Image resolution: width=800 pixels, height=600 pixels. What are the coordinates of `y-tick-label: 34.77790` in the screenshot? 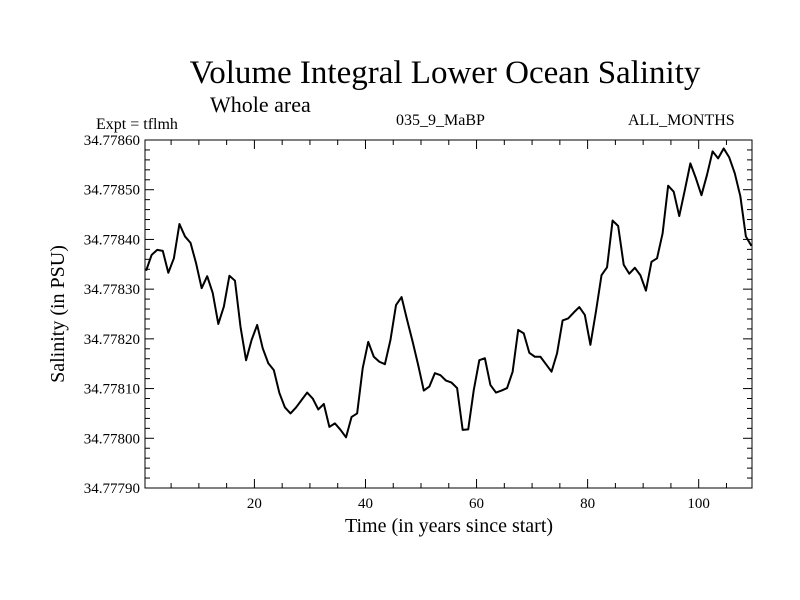 It's located at (112, 489).